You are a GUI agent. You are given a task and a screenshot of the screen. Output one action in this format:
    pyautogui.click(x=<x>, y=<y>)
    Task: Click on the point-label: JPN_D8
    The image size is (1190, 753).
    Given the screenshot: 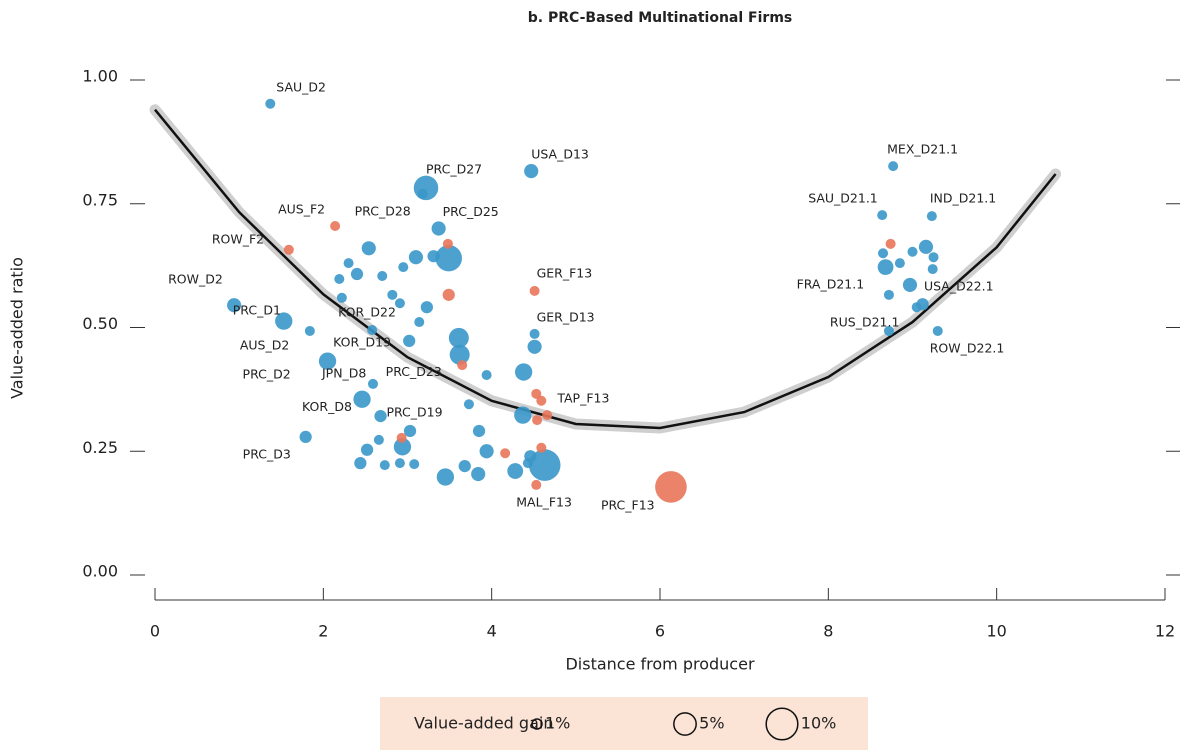 What is the action you would take?
    pyautogui.click(x=343, y=372)
    